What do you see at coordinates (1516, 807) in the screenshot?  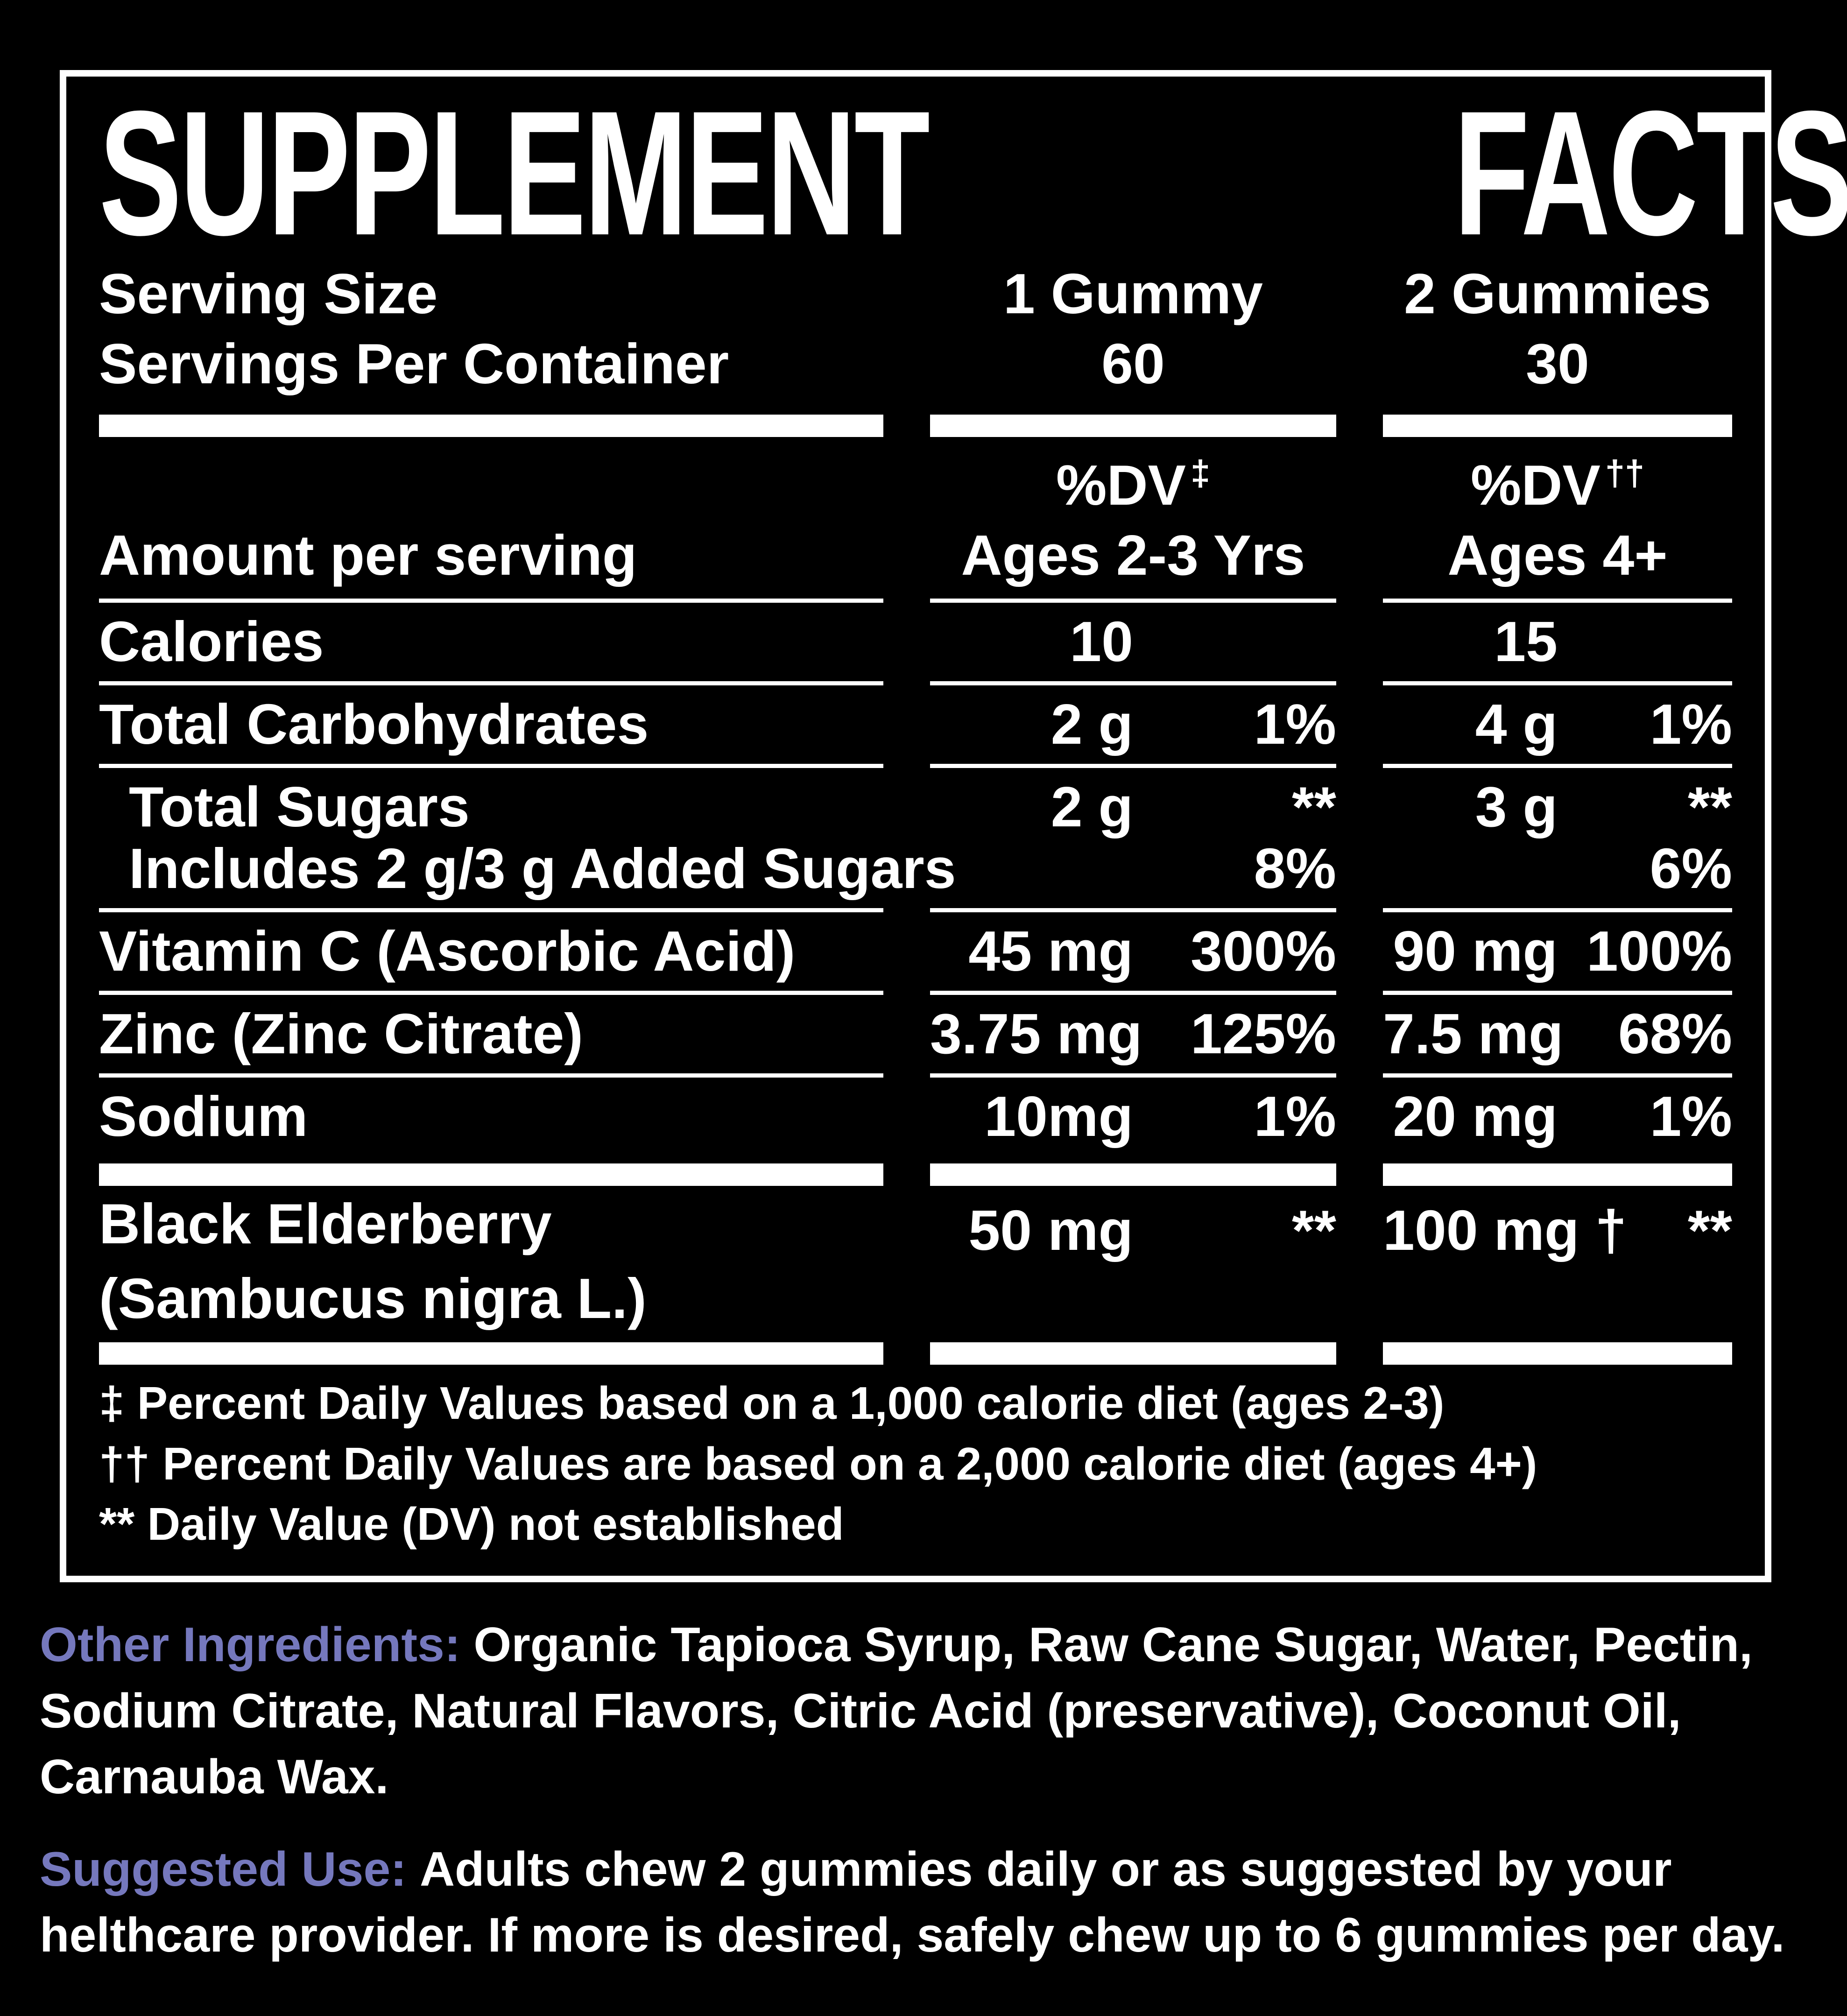 I see `amount-value: 3 g` at bounding box center [1516, 807].